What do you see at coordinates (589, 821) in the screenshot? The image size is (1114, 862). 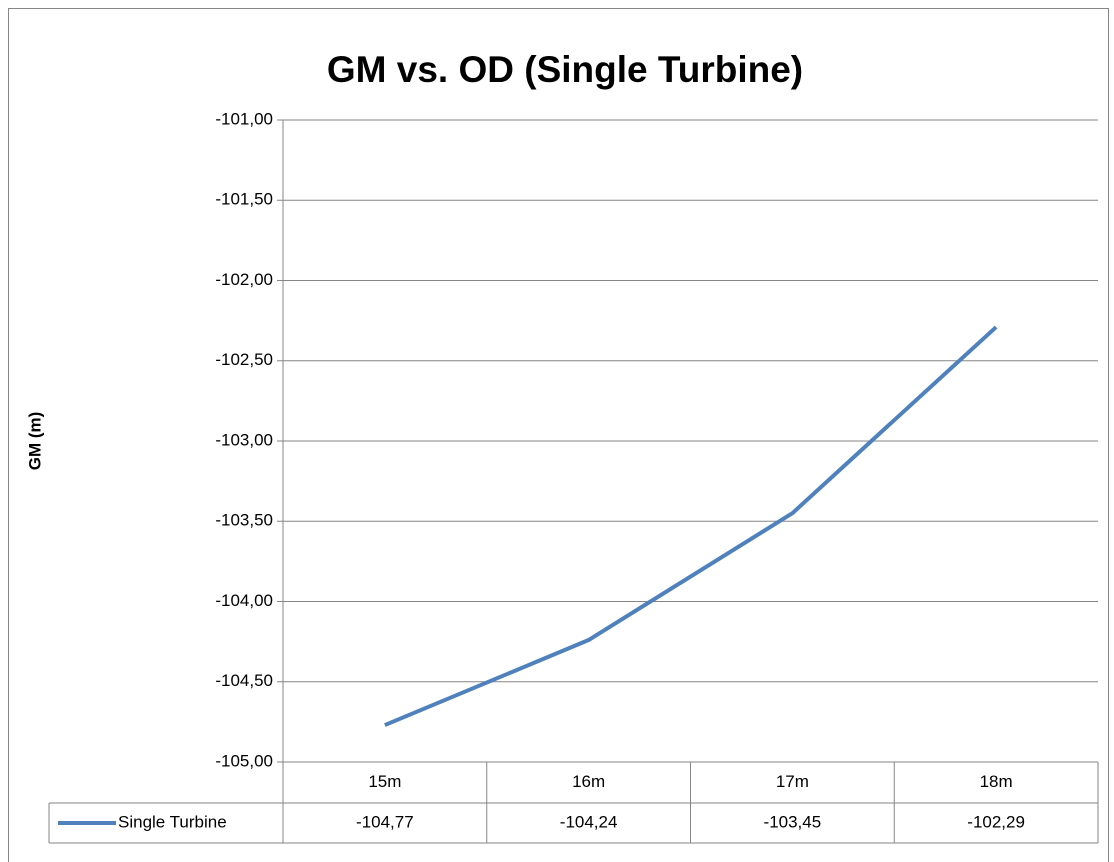 I see `table-value: -104,24` at bounding box center [589, 821].